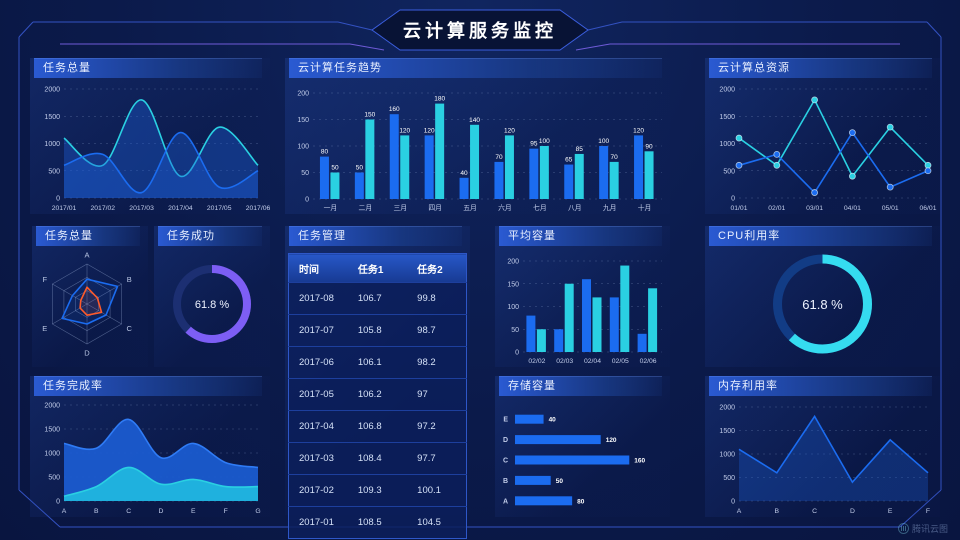 The height and width of the screenshot is (540, 960). What do you see at coordinates (820, 386) in the screenshot?
I see `panel-memory-title: 内存利用率` at bounding box center [820, 386].